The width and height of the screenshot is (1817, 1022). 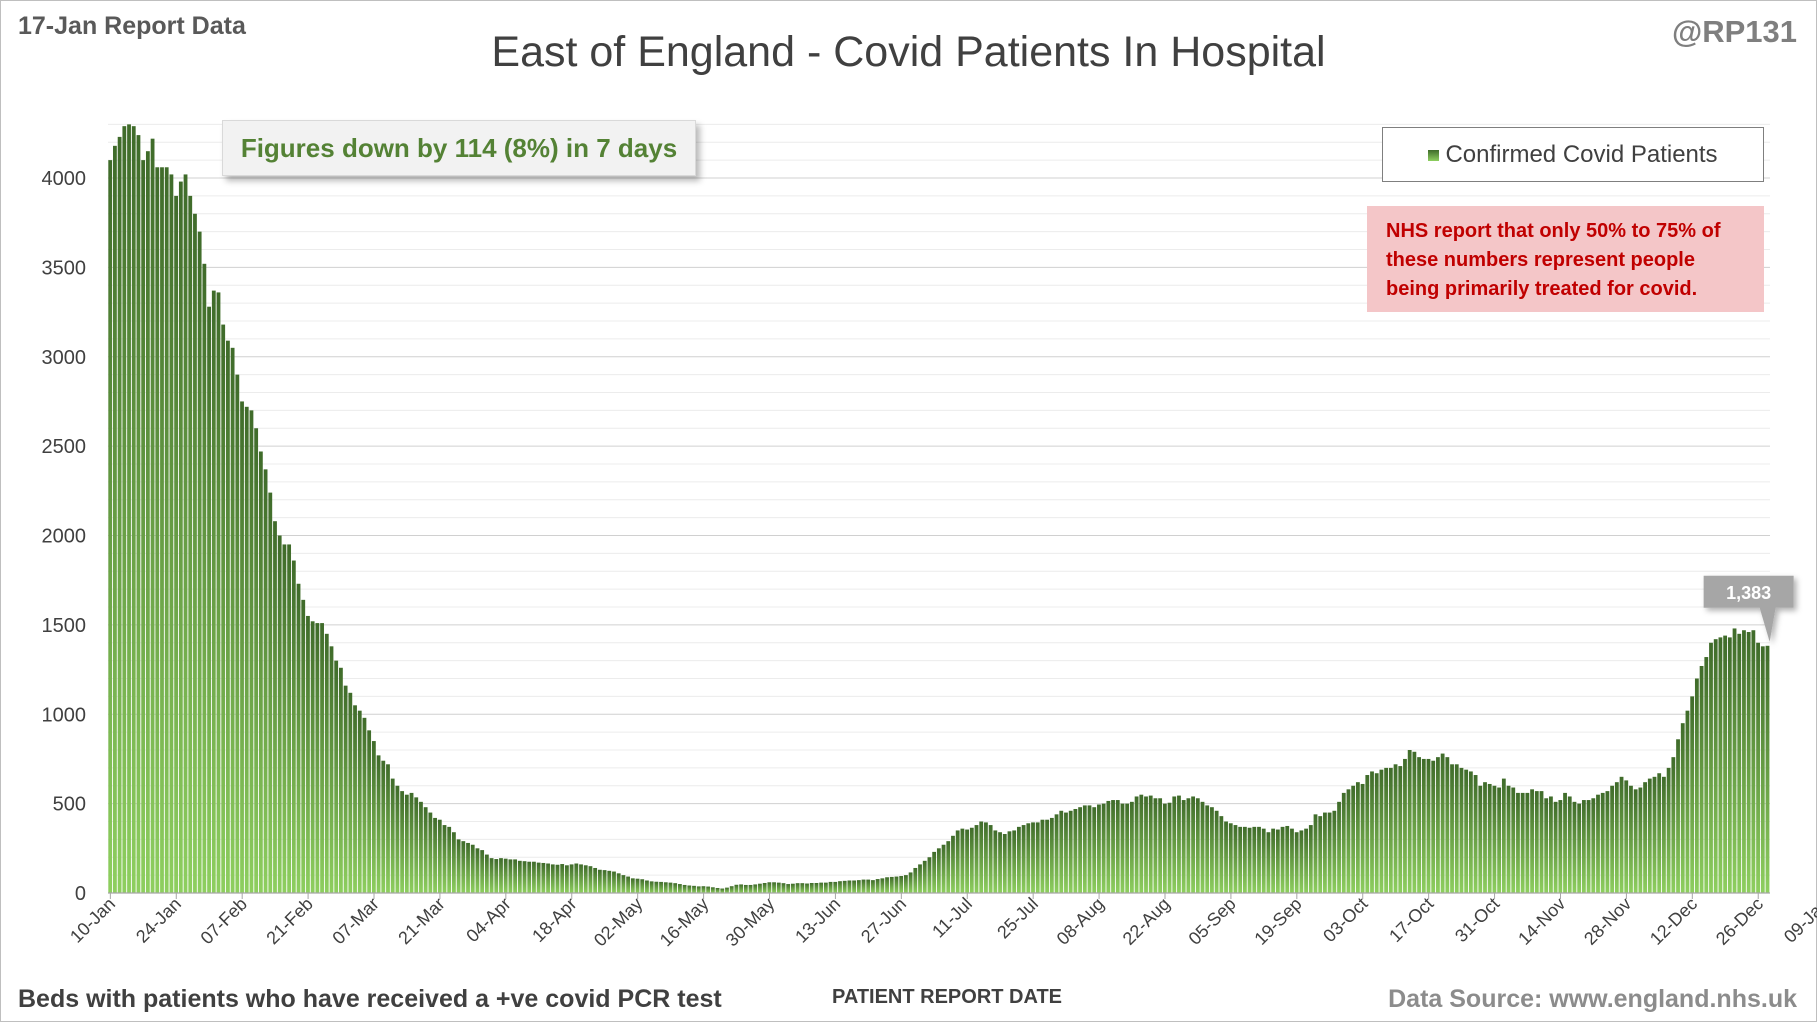 I want to click on y-tick-label: 3500, so click(x=64, y=268).